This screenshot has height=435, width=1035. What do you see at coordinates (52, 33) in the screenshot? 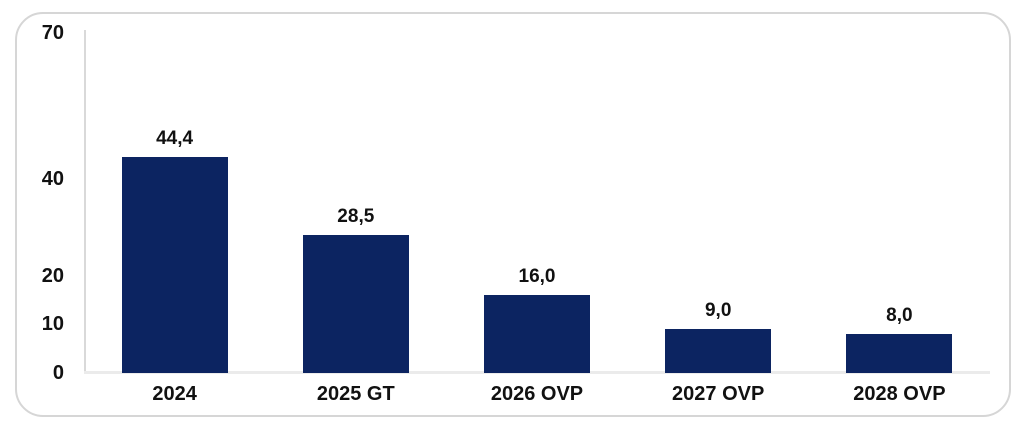
I see `y-axis-tick-label: 70` at bounding box center [52, 33].